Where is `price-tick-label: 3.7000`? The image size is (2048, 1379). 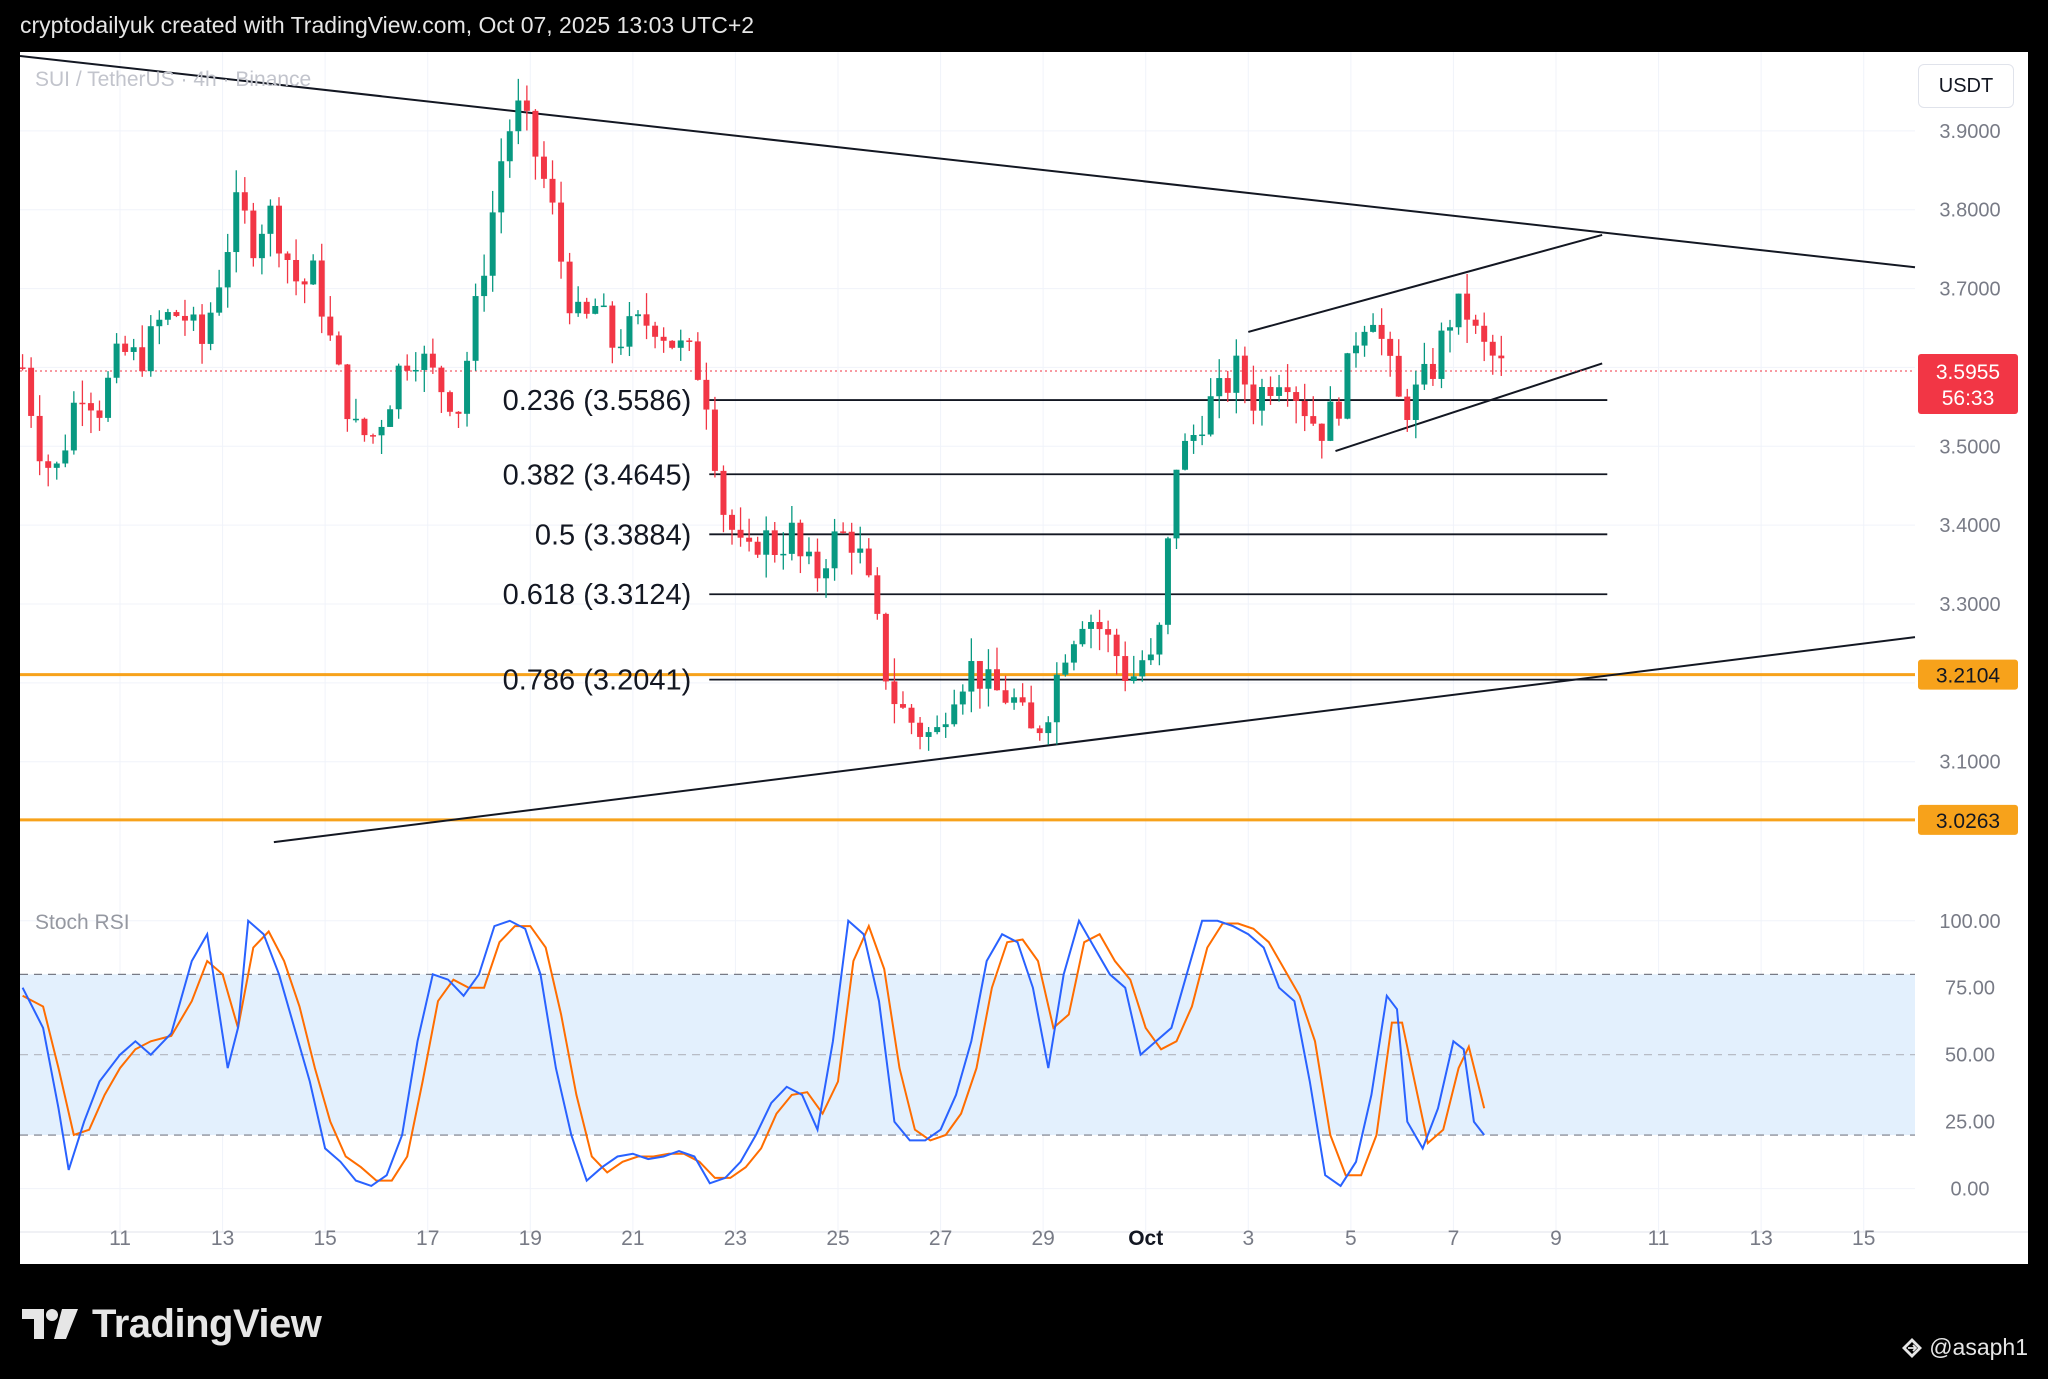
price-tick-label: 3.7000 is located at coordinates (1969, 290).